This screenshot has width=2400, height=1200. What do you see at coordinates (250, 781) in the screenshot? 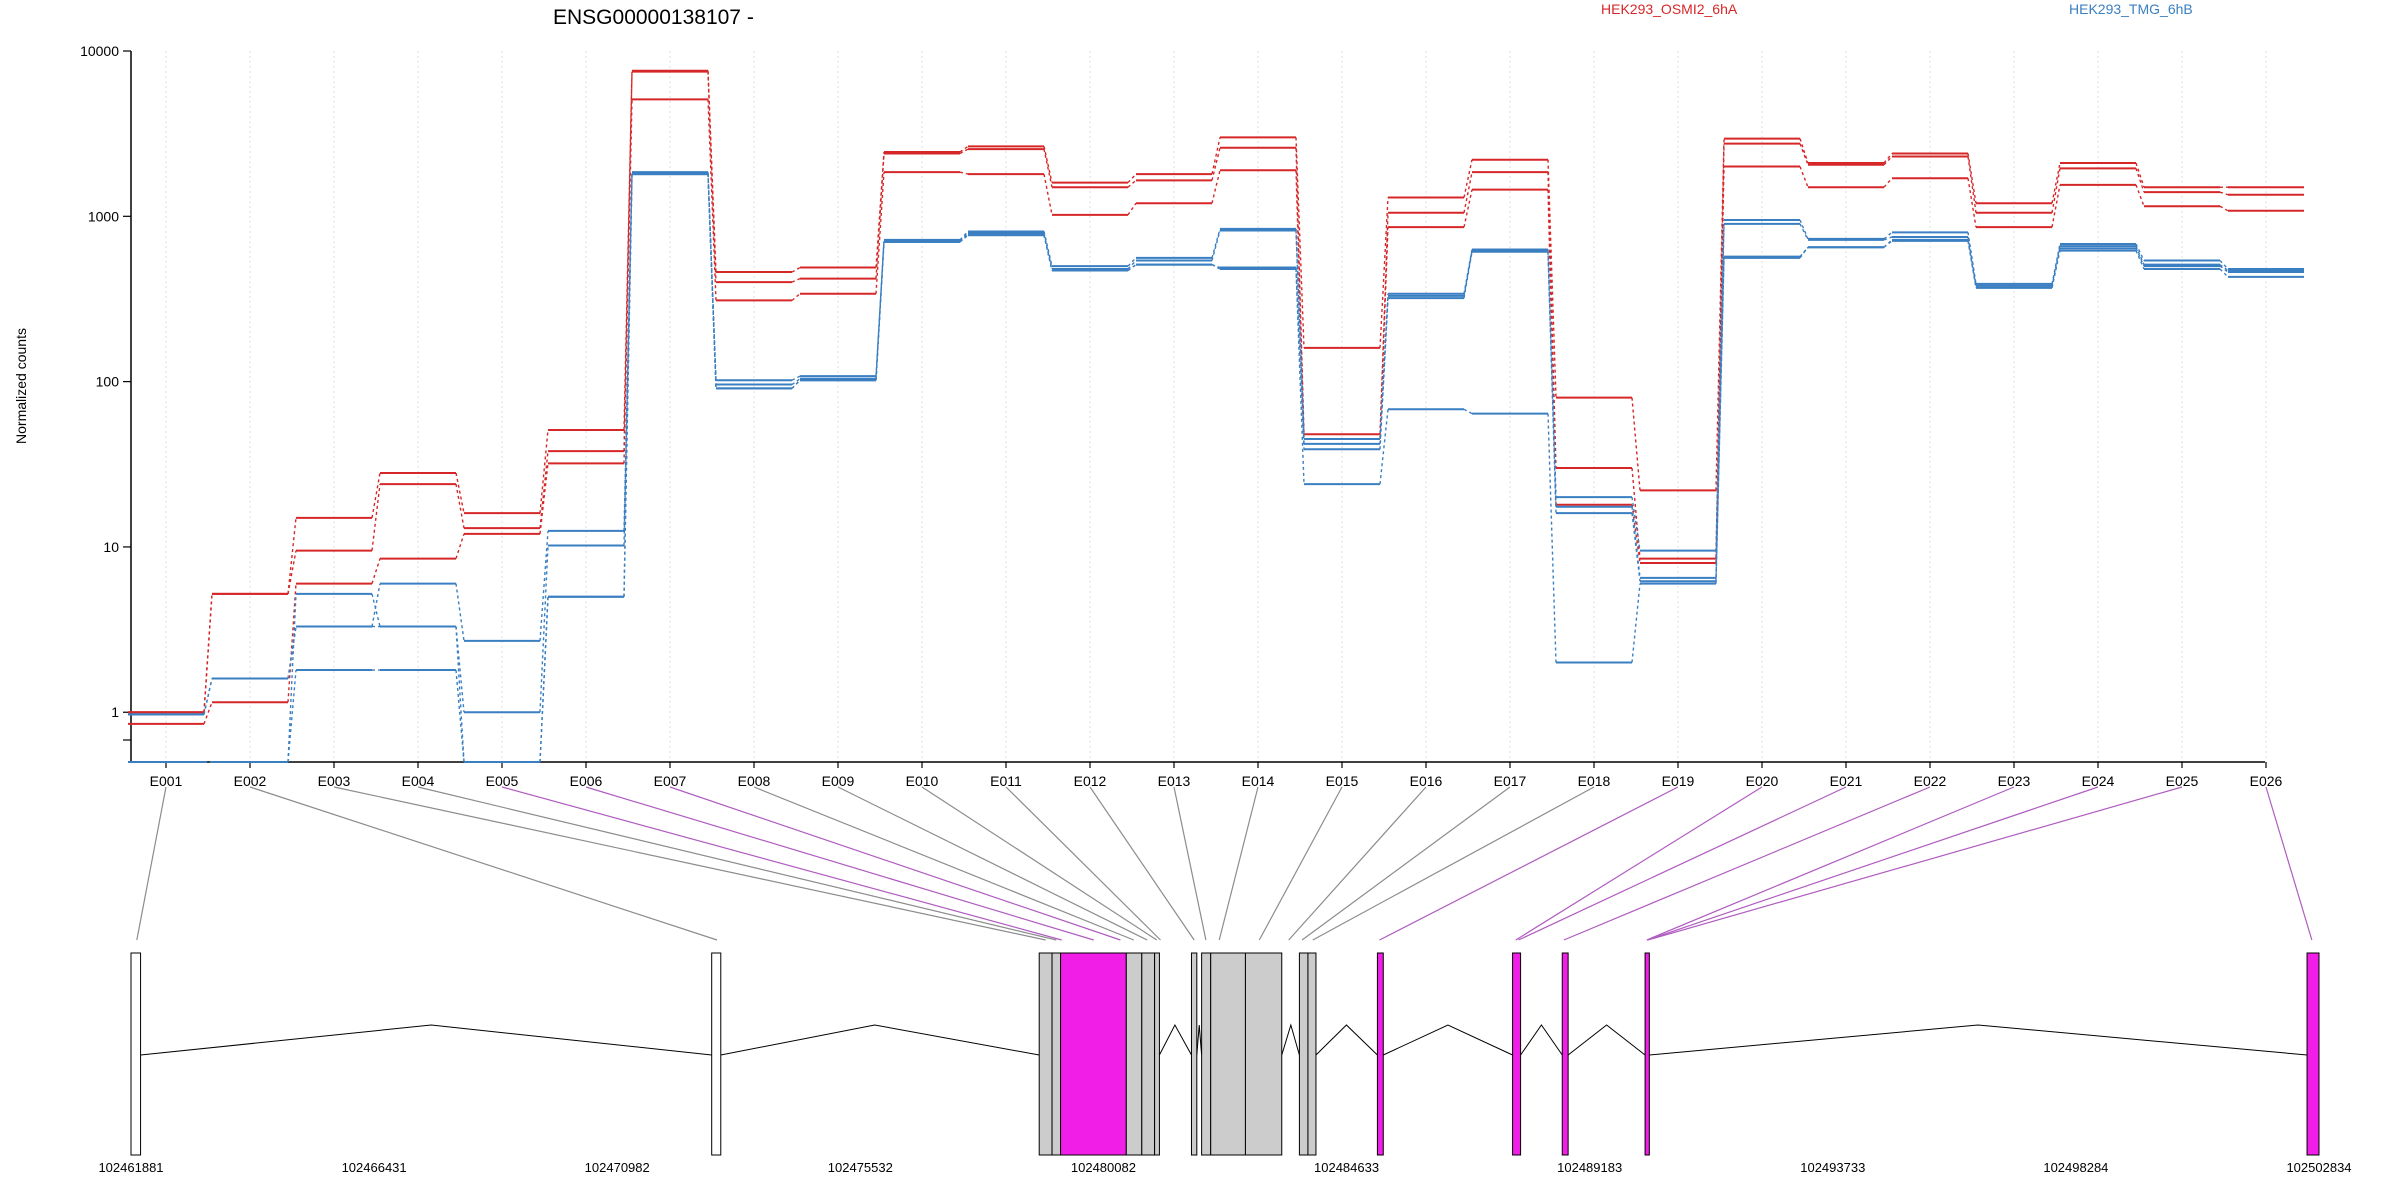
I see `x-tick-label: E002` at bounding box center [250, 781].